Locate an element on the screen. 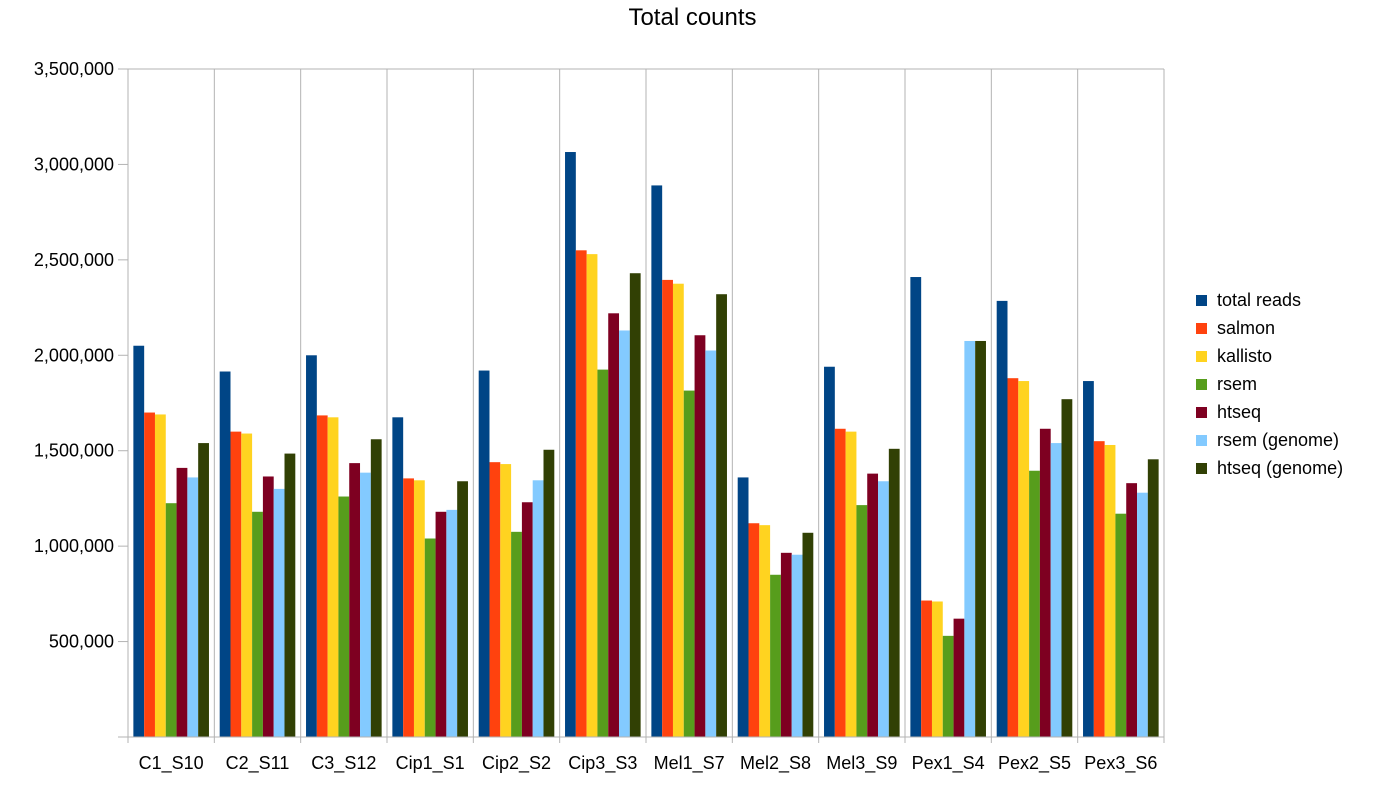 Image resolution: width=1385 pixels, height=793 pixels. y-tick-label: 500,000 is located at coordinates (81, 642).